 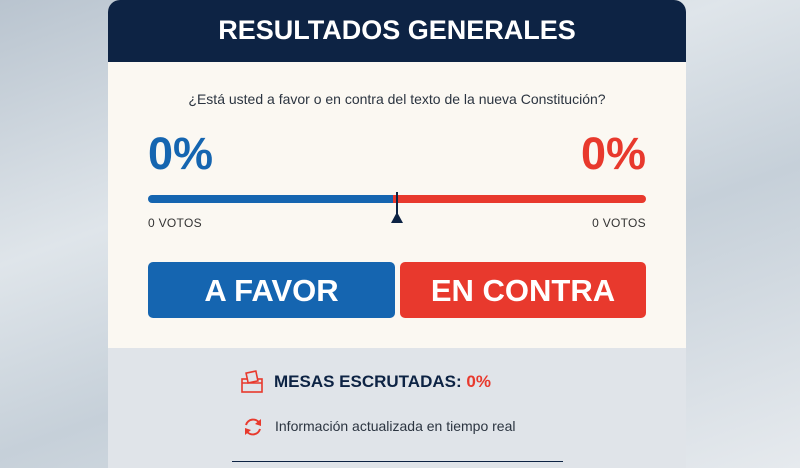 What do you see at coordinates (175, 223) in the screenshot?
I see `favor-votes: 0 VOTOS` at bounding box center [175, 223].